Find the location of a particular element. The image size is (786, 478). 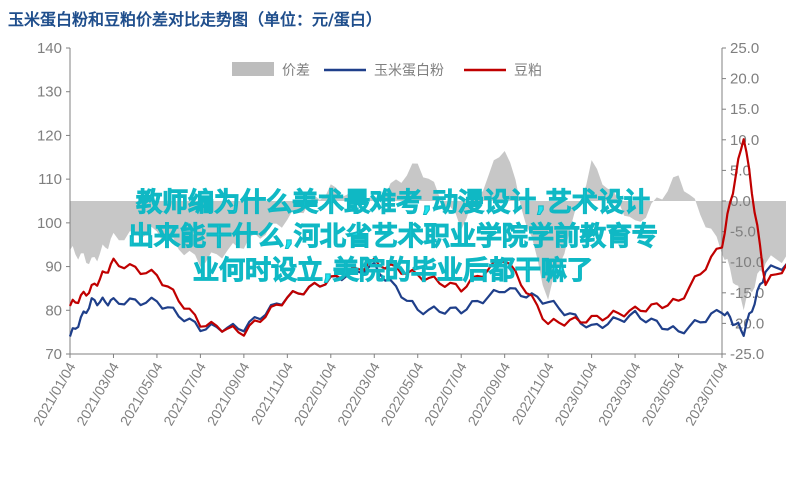

y-left-tick-label: 140 is located at coordinates (49, 48).